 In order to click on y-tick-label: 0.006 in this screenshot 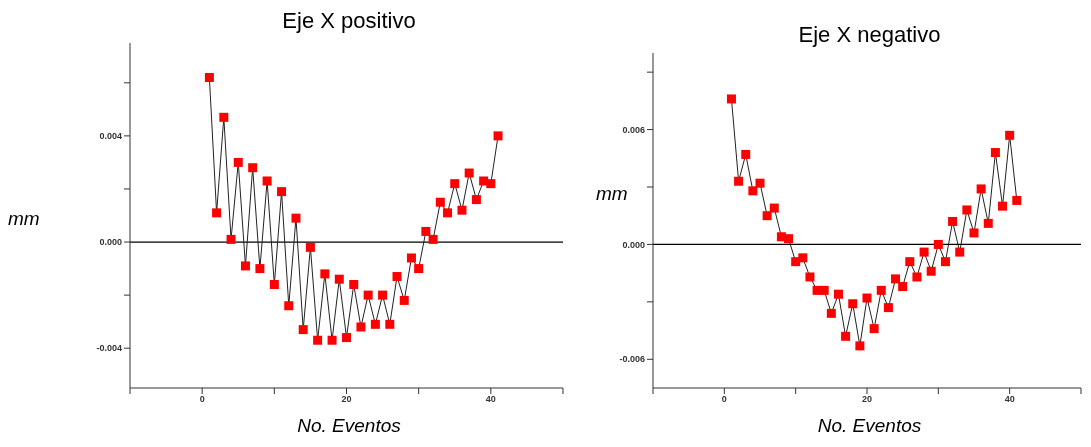, I will do `click(633, 129)`.